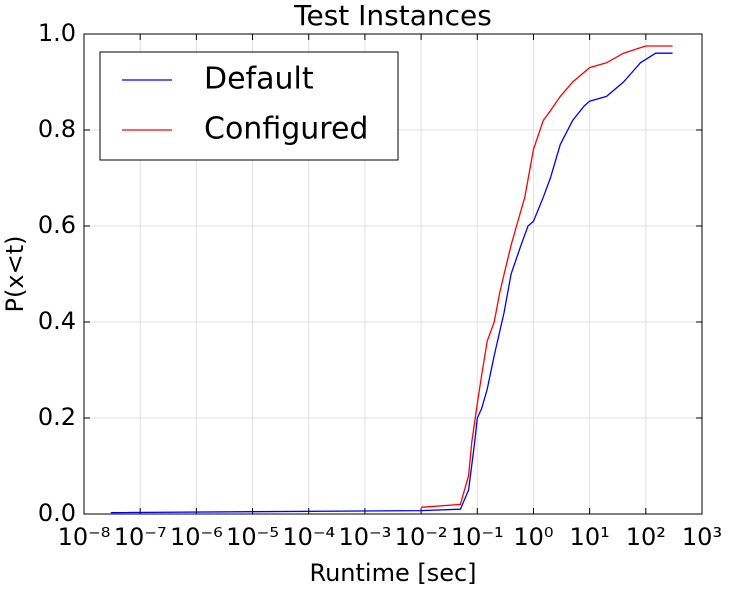  I want to click on y-tick-label: 0.8, so click(57, 129).